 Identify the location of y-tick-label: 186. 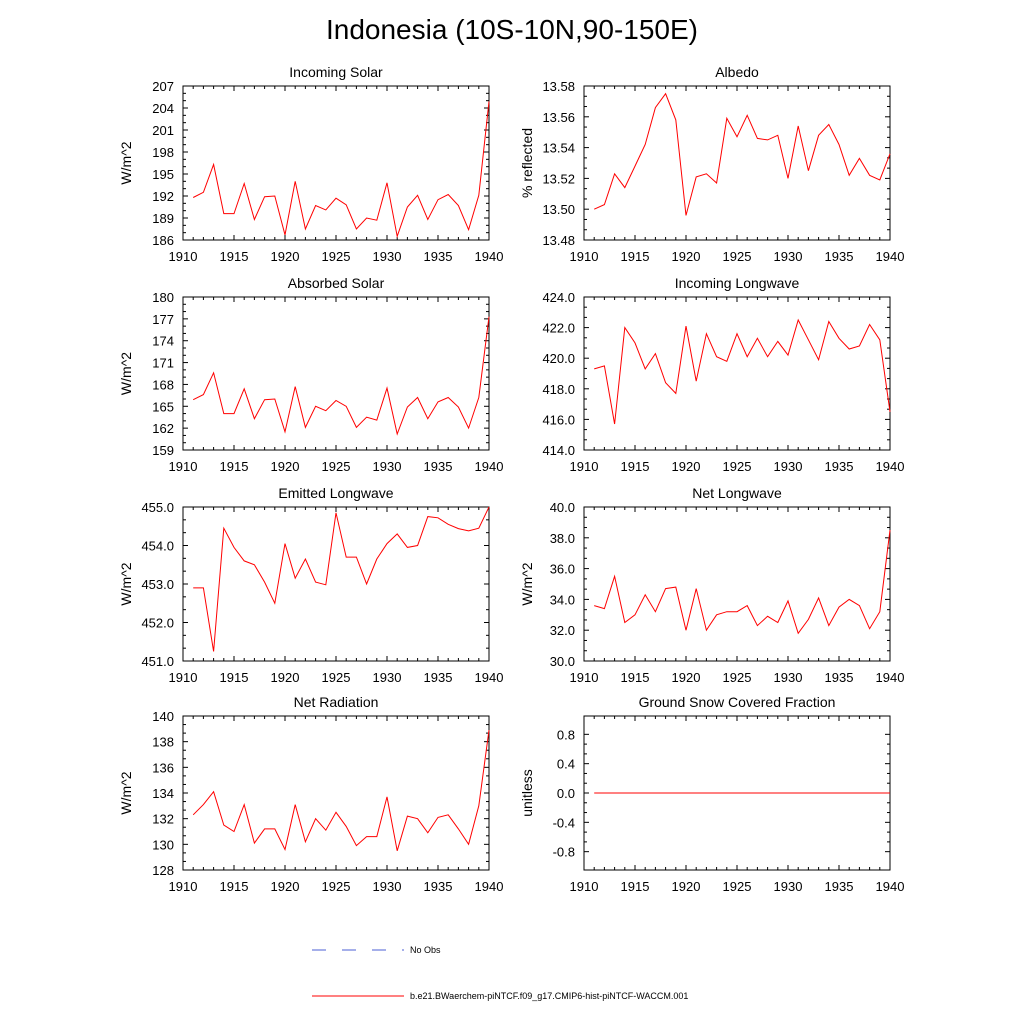
(163, 240).